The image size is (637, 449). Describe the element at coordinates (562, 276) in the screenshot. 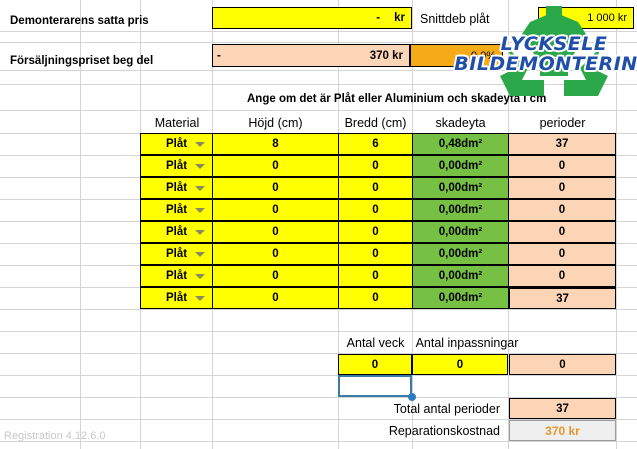

I see `cell-perioder-row-7: 0` at that location.